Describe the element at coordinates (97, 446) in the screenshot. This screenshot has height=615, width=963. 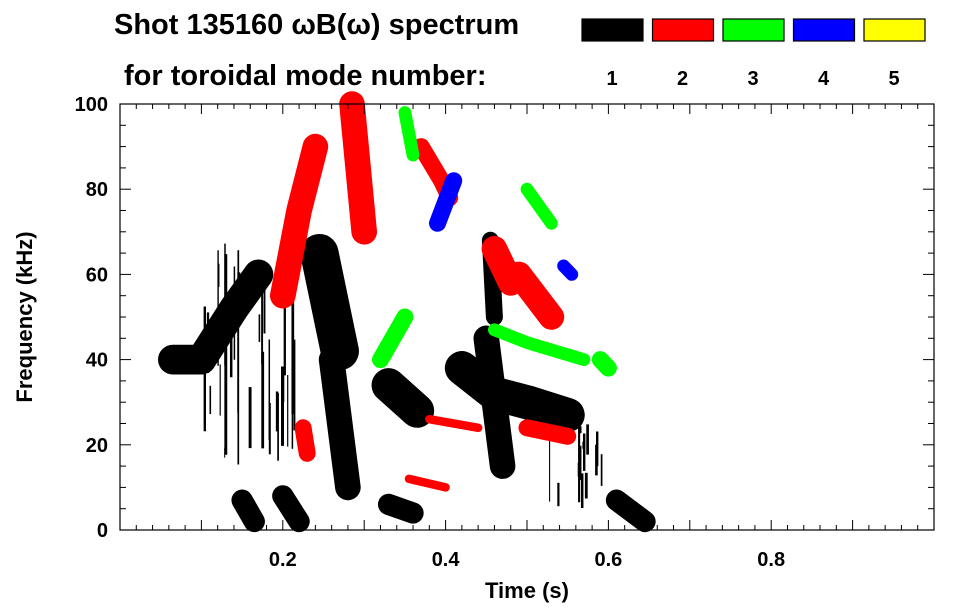
I see `y-tick-label: 20` at that location.